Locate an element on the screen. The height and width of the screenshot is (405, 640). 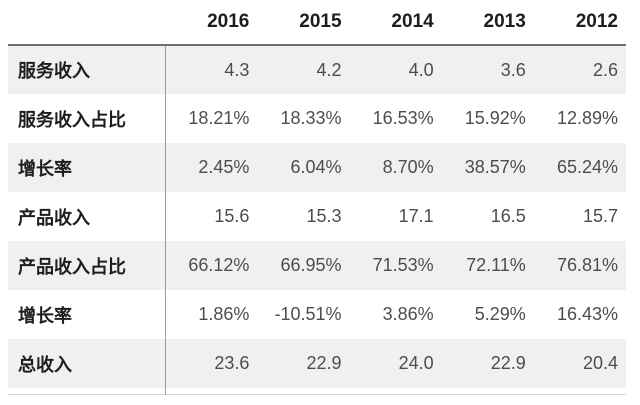
table-cell: 23.6 is located at coordinates (211, 363).